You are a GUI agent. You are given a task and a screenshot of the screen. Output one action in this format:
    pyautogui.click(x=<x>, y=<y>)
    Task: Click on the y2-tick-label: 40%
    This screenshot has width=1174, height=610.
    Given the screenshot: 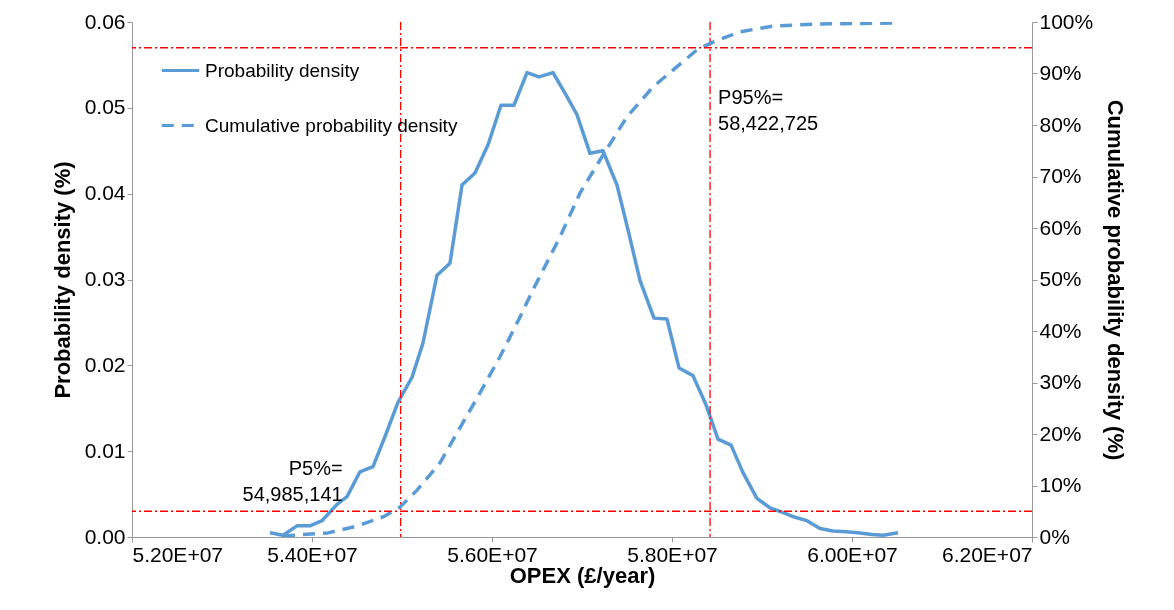 What is the action you would take?
    pyautogui.click(x=1060, y=330)
    